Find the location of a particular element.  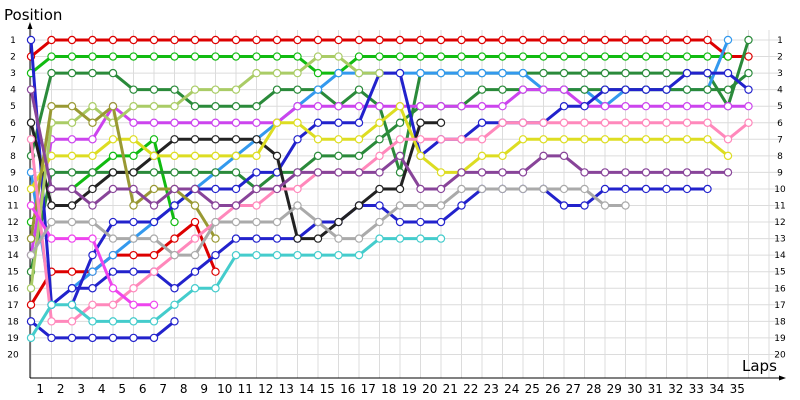

y-tick-label-left: 7 is located at coordinates (13, 140).